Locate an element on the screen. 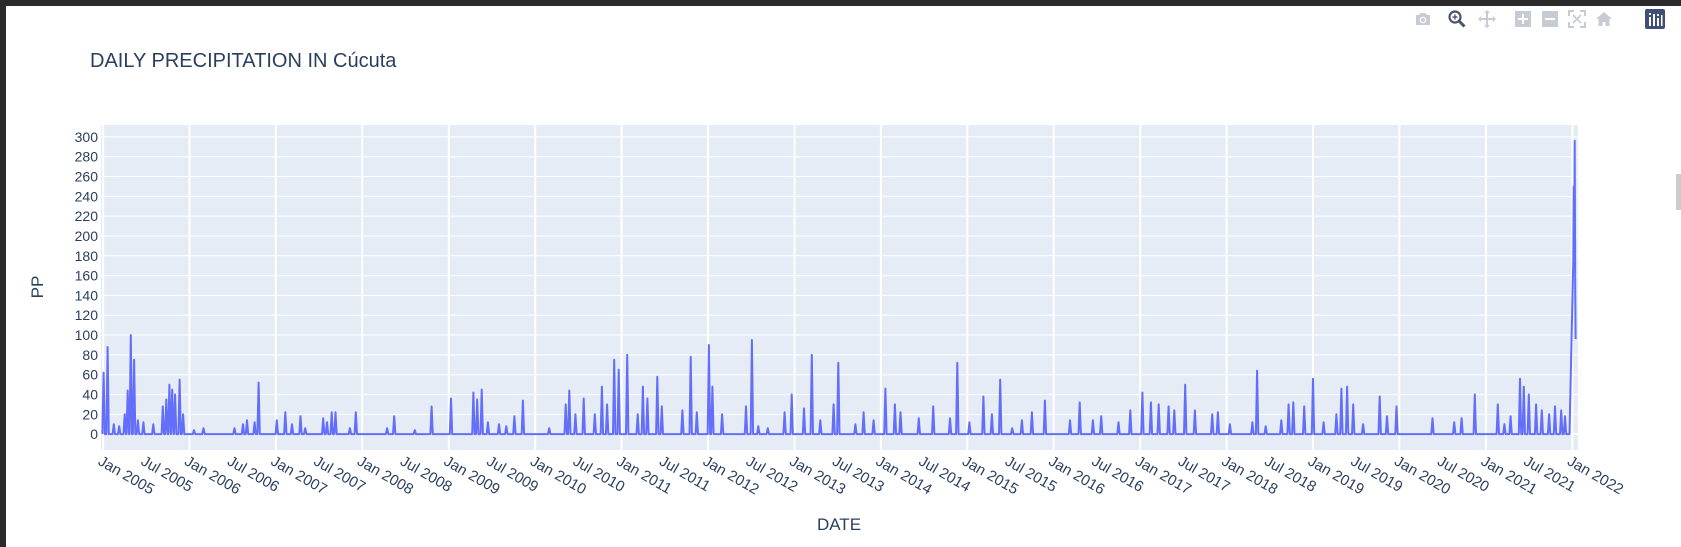 This screenshot has width=1681, height=547. y-tick-label: 300 is located at coordinates (87, 137).